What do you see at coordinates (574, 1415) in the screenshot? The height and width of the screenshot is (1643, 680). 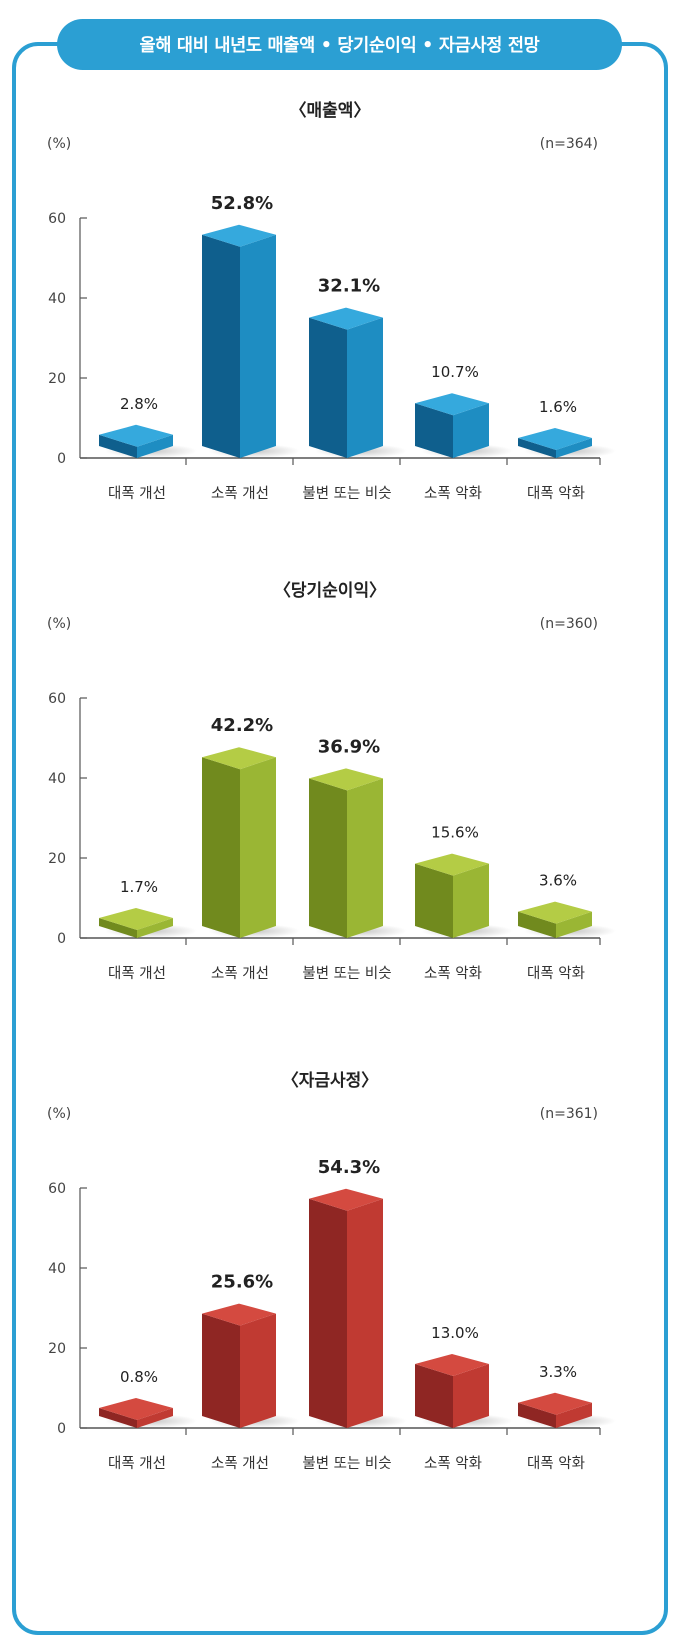 I see `bar-funds-5-side` at bounding box center [574, 1415].